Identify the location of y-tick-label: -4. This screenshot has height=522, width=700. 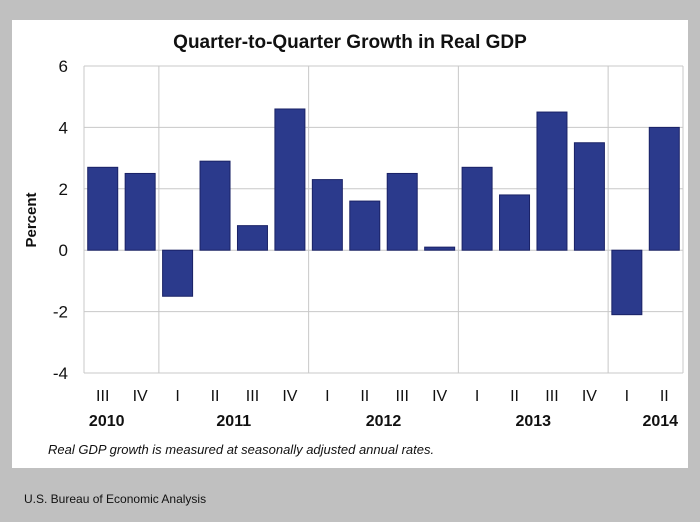
(60, 373).